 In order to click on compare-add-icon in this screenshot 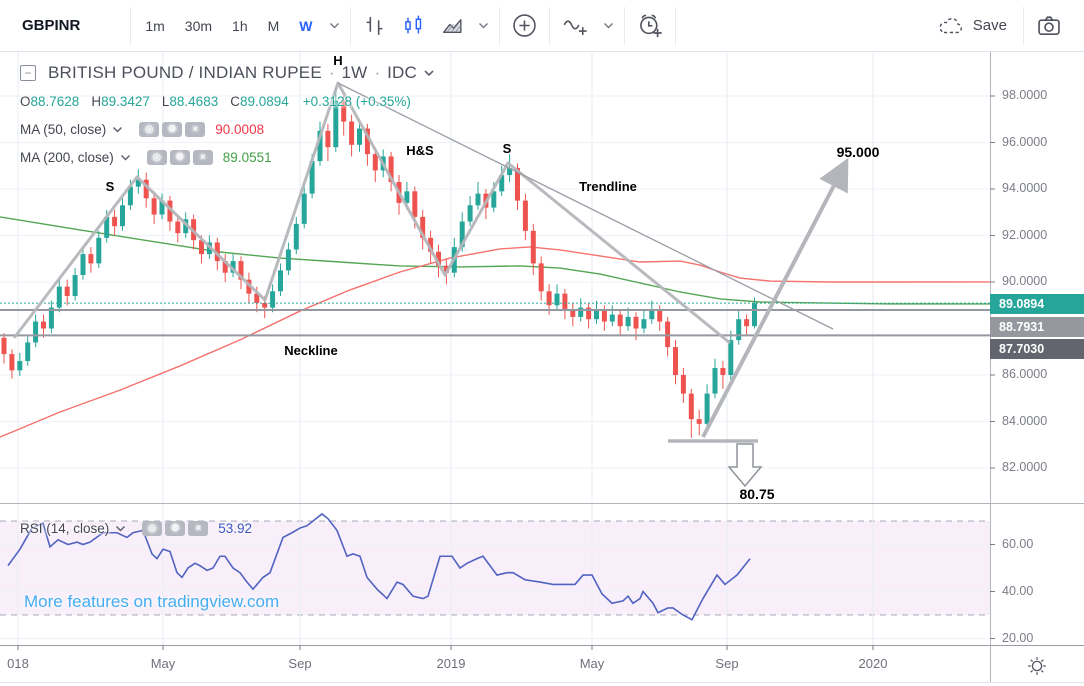, I will do `click(524, 26)`.